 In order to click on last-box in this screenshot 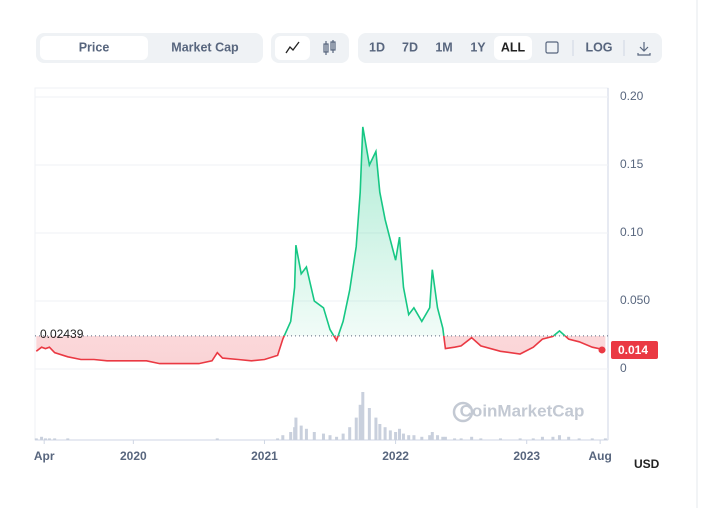, I will do `click(634, 349)`.